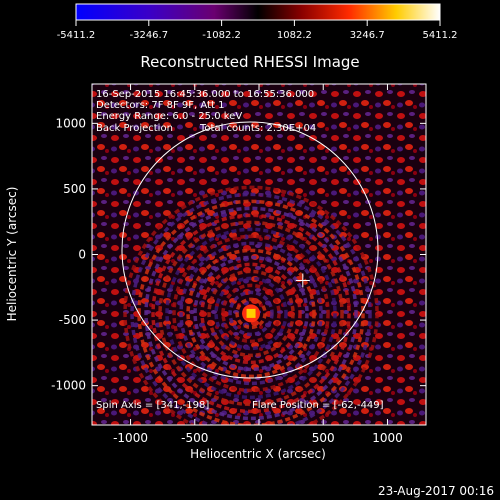 The image size is (500, 500). I want to click on info-line-time: 16-Sep-2015 16:45:36.000 to 16:55:36.000, so click(205, 94).